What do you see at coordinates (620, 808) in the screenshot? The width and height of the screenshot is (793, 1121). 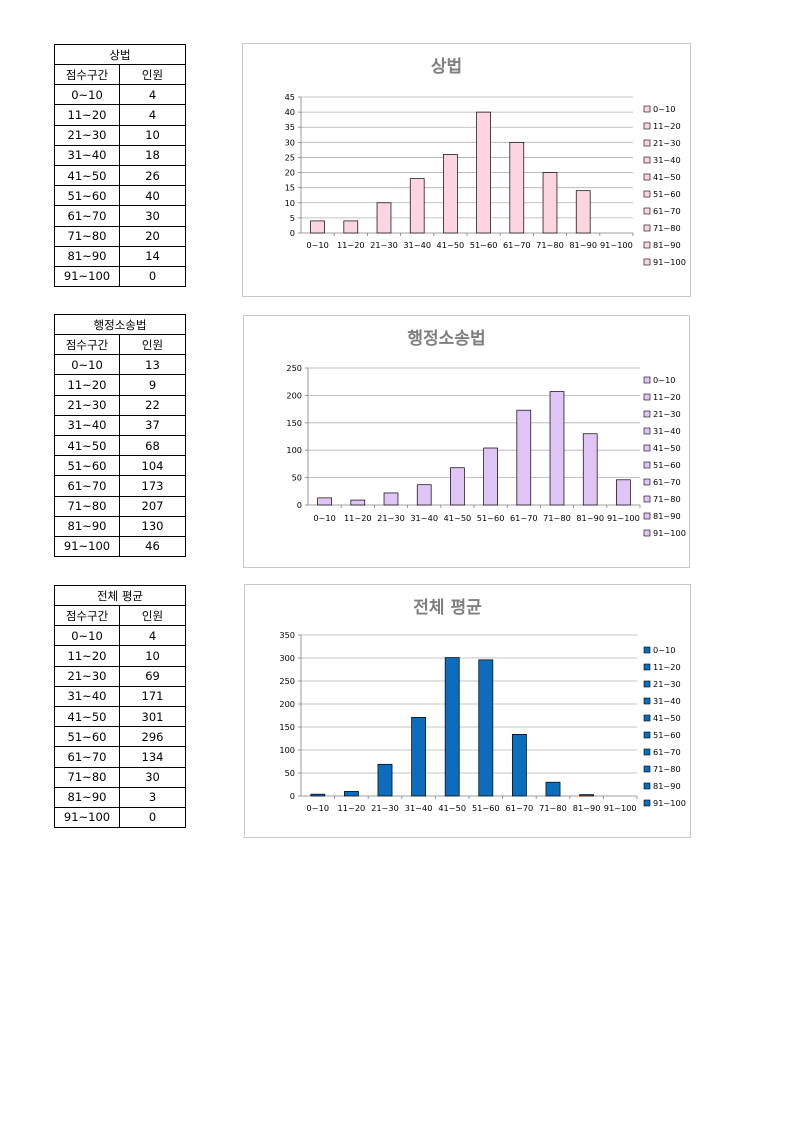 I see `x-tick-label: 91~100` at bounding box center [620, 808].